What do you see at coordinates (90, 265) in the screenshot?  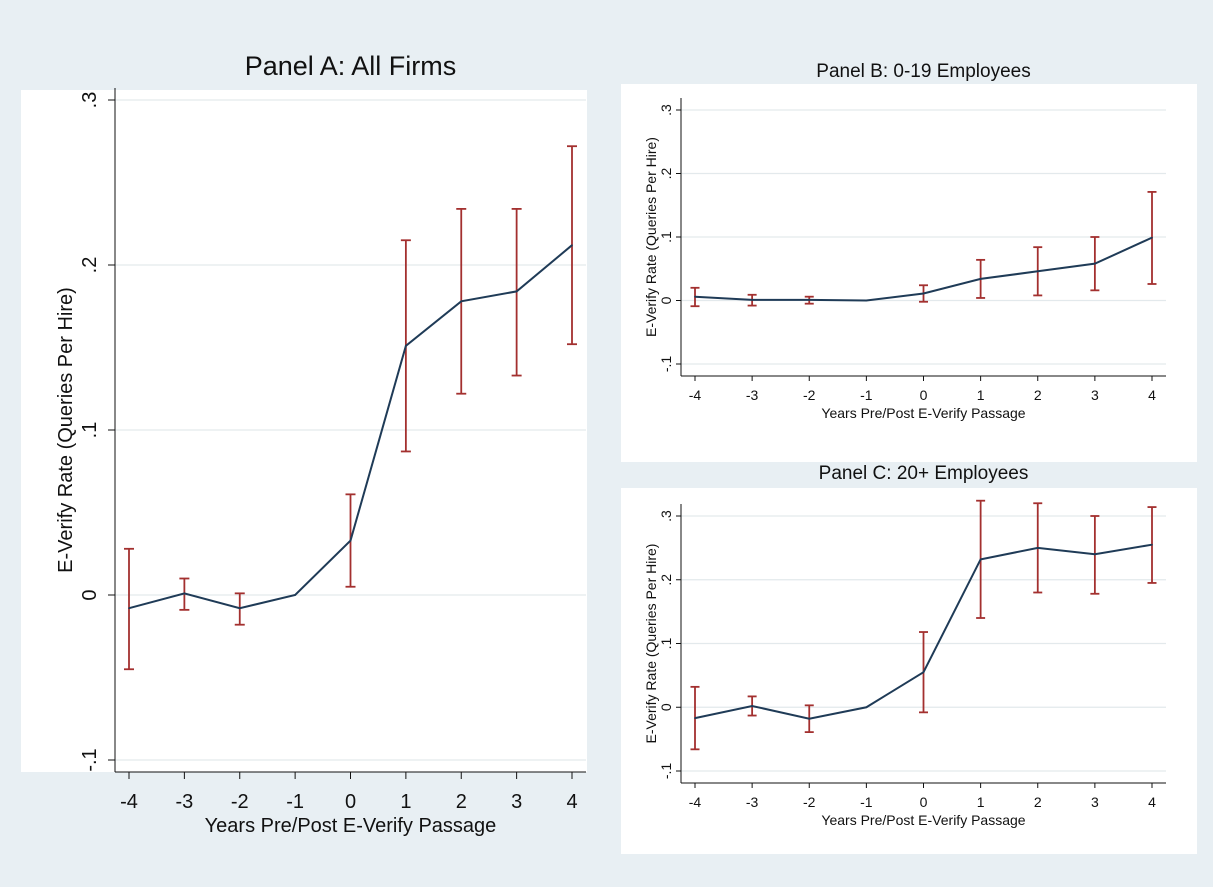 I see `panel-a-y-tick-label: .2` at bounding box center [90, 265].